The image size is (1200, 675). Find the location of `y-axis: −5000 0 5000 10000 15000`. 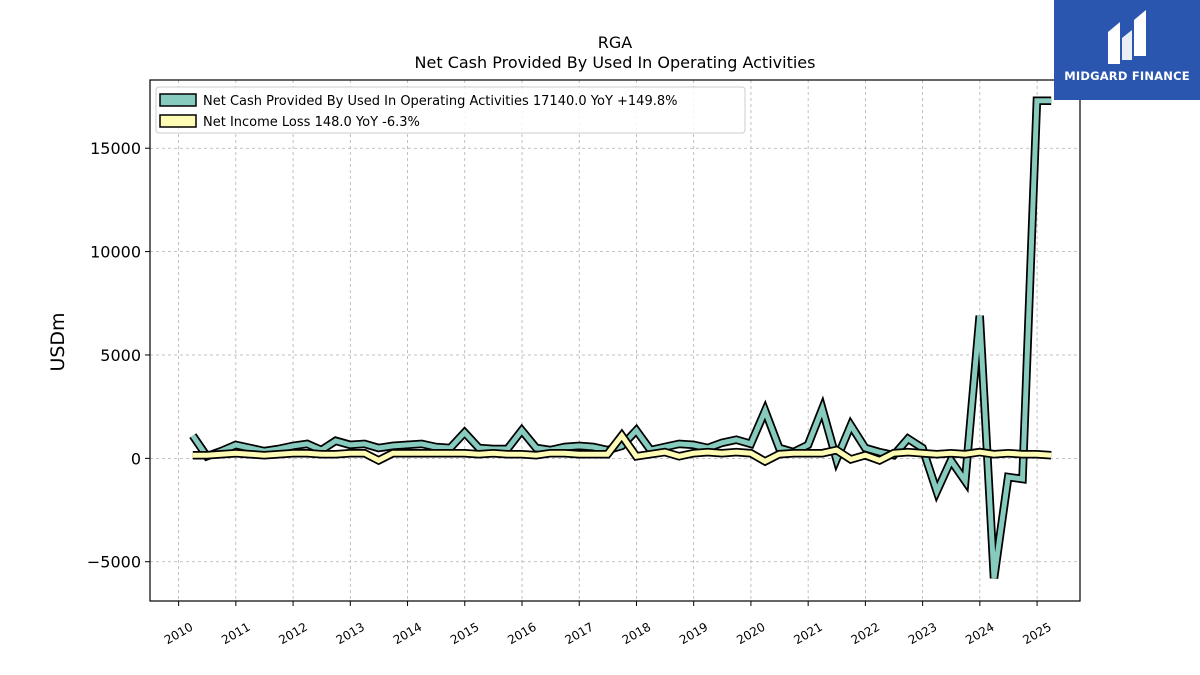

y-axis: −5000 0 5000 10000 15000 is located at coordinates (118, 355).